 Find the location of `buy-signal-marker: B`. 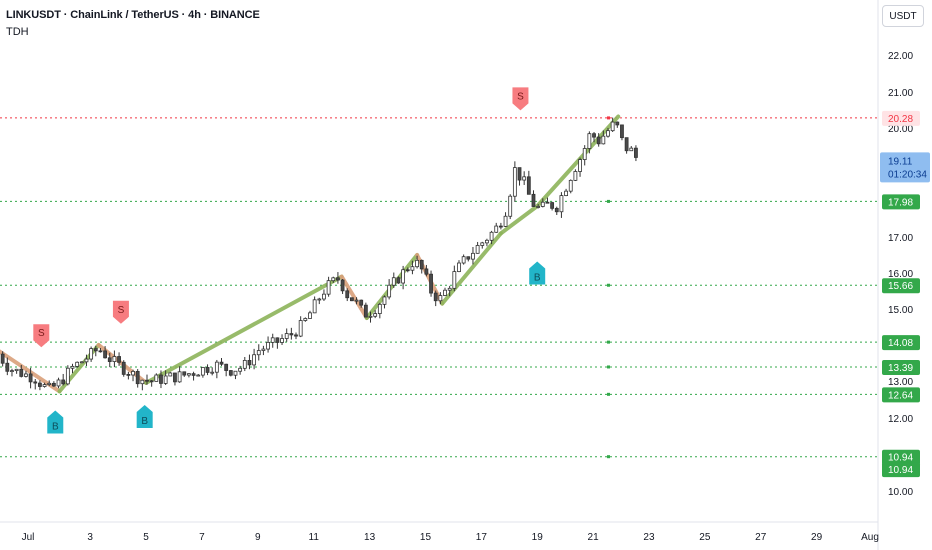

buy-signal-marker: B is located at coordinates (537, 273).